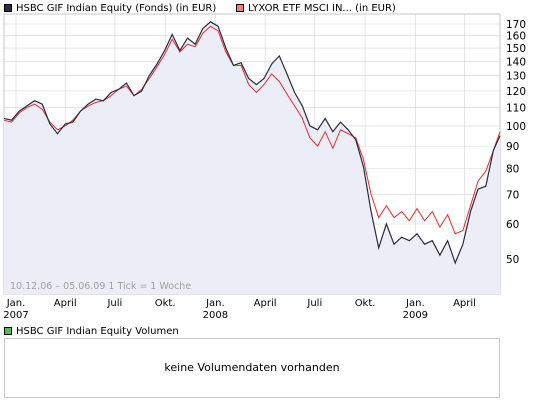 This screenshot has height=407, width=545. What do you see at coordinates (116, 8) in the screenshot?
I see `legend-label-1: HSBC GIF Indian Equity (Fonds) (in EUR)` at bounding box center [116, 8].